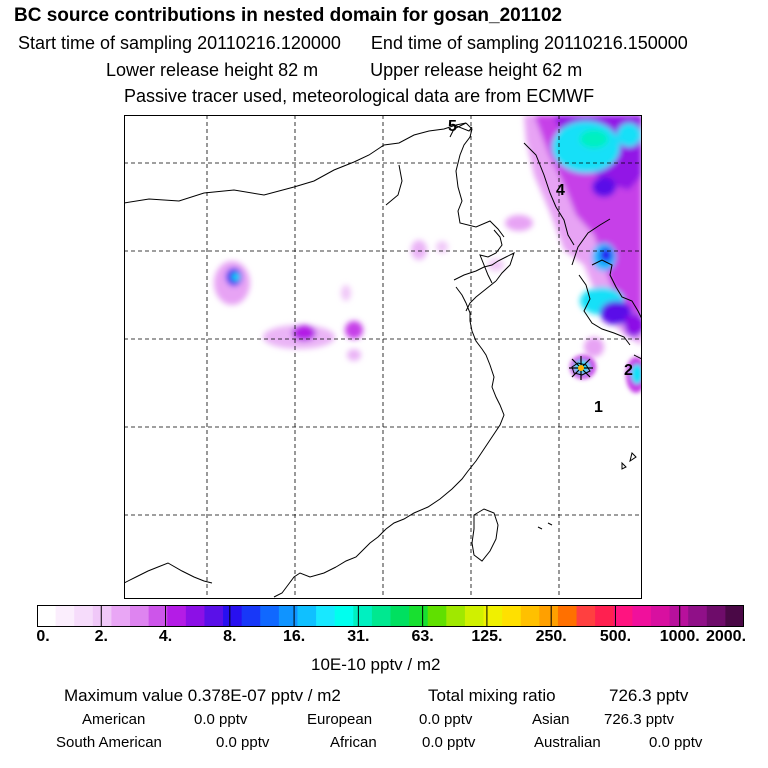  What do you see at coordinates (179, 43) in the screenshot?
I see `start-time-label: Start time of sampling 20110216.120000` at bounding box center [179, 43].